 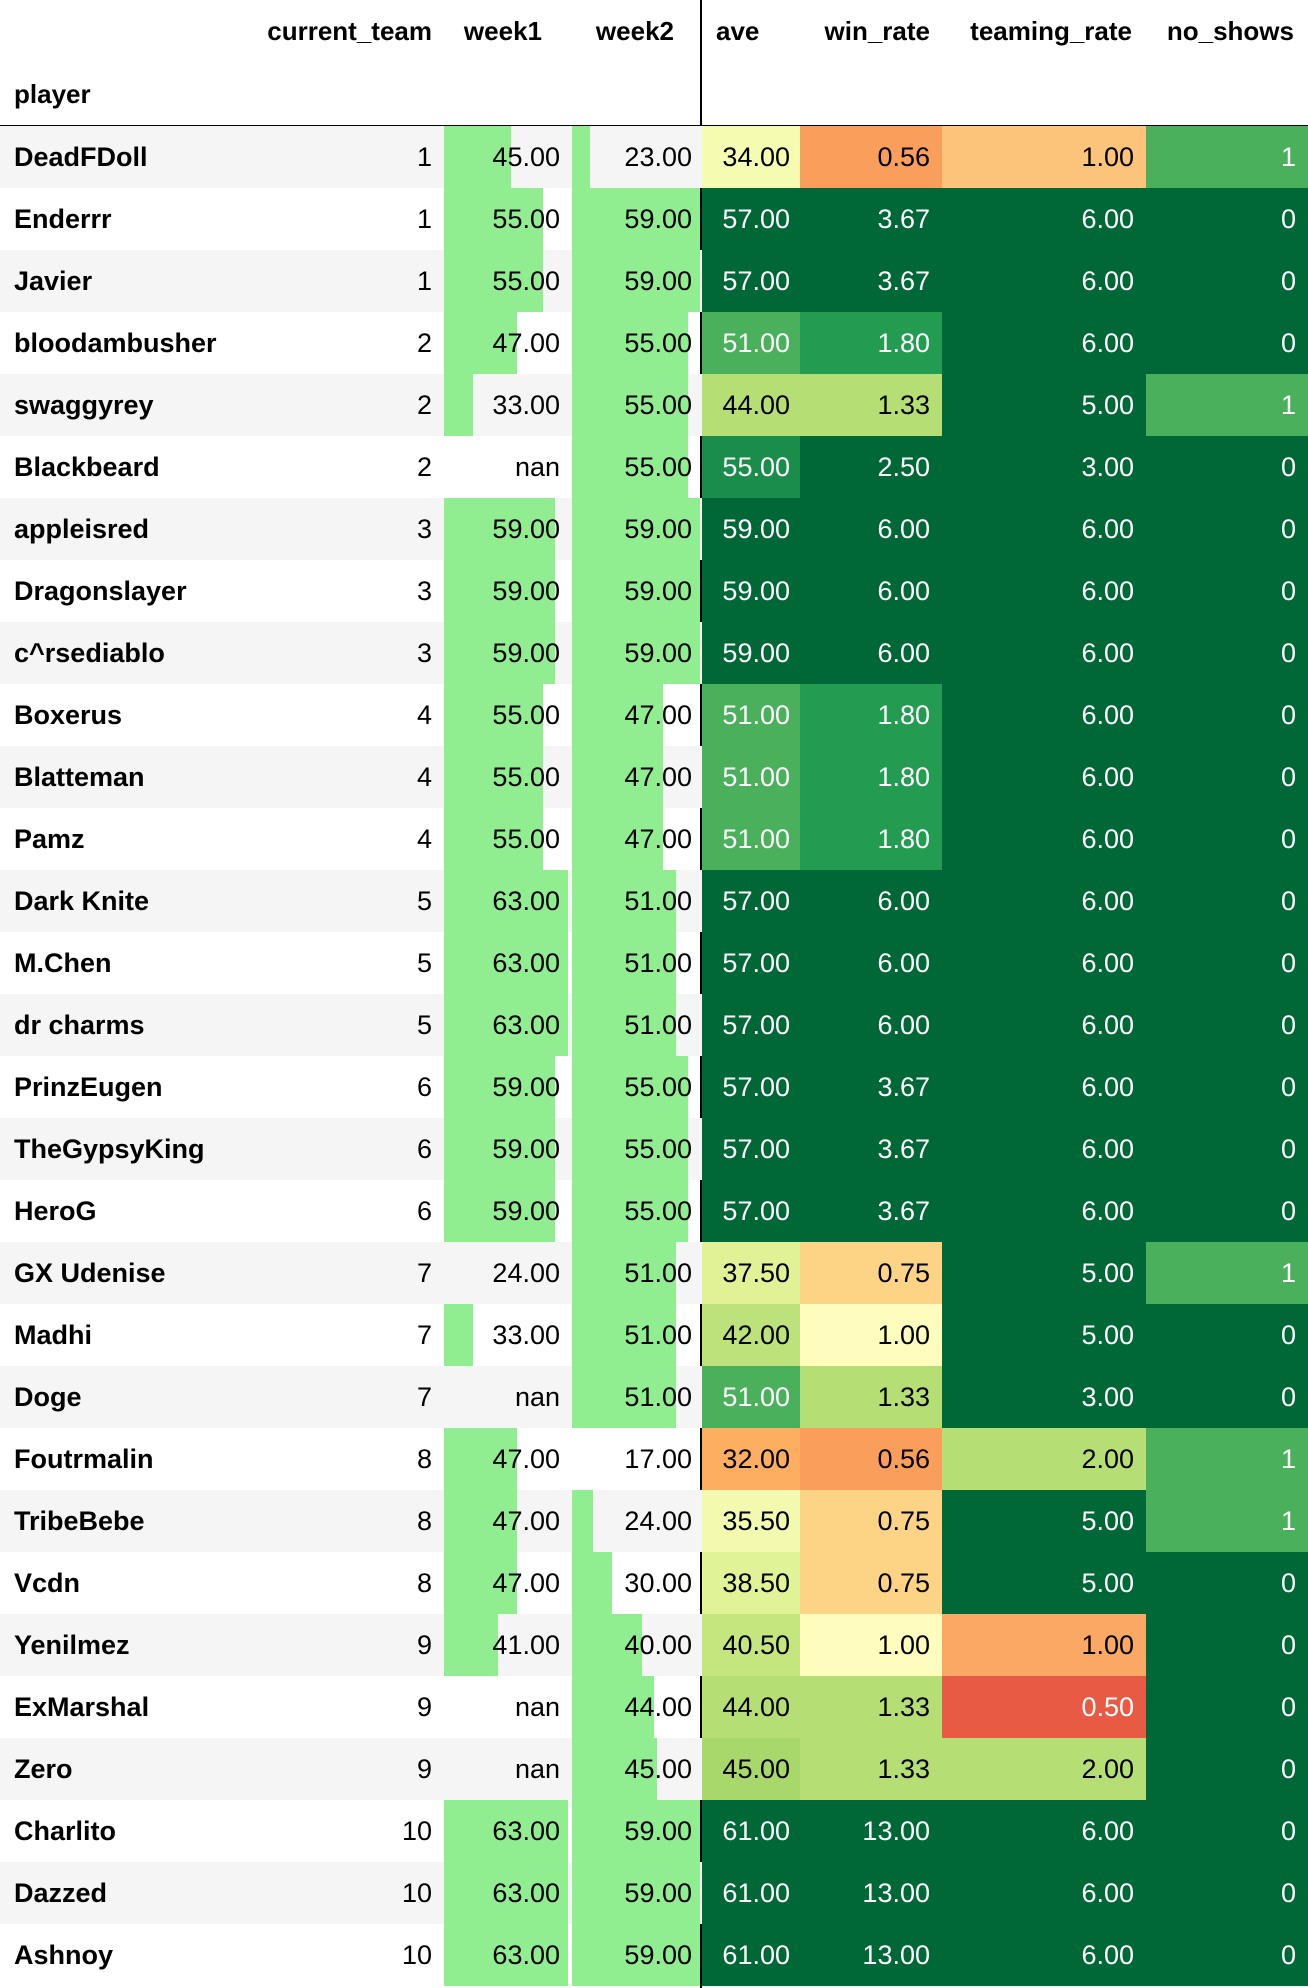 I want to click on cell-win-rate: 1.80, so click(x=871, y=715).